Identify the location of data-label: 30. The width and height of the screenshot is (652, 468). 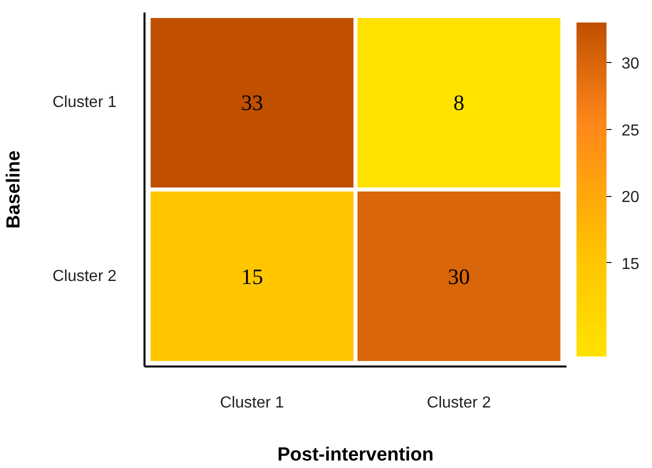
(459, 276).